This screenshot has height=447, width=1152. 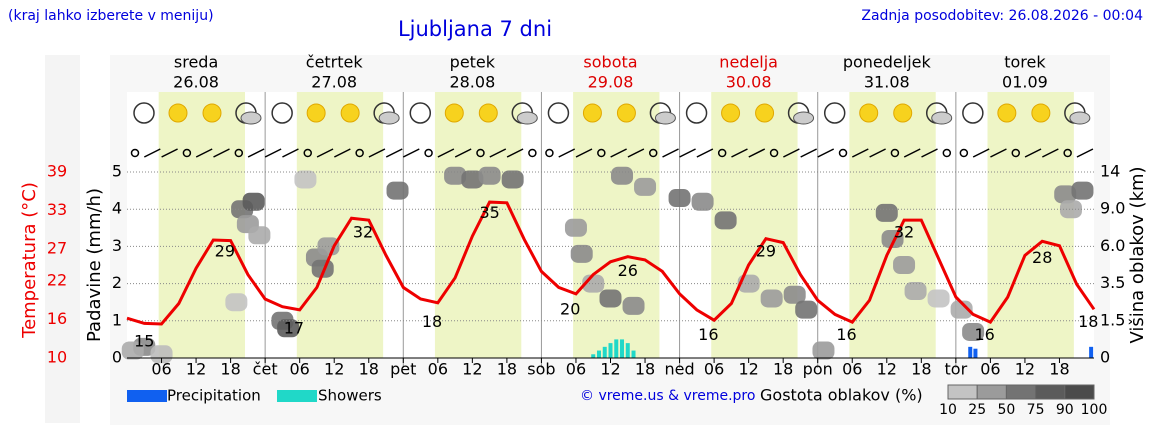 I want to click on cloud-scale-label: 90, so click(x=1065, y=410).